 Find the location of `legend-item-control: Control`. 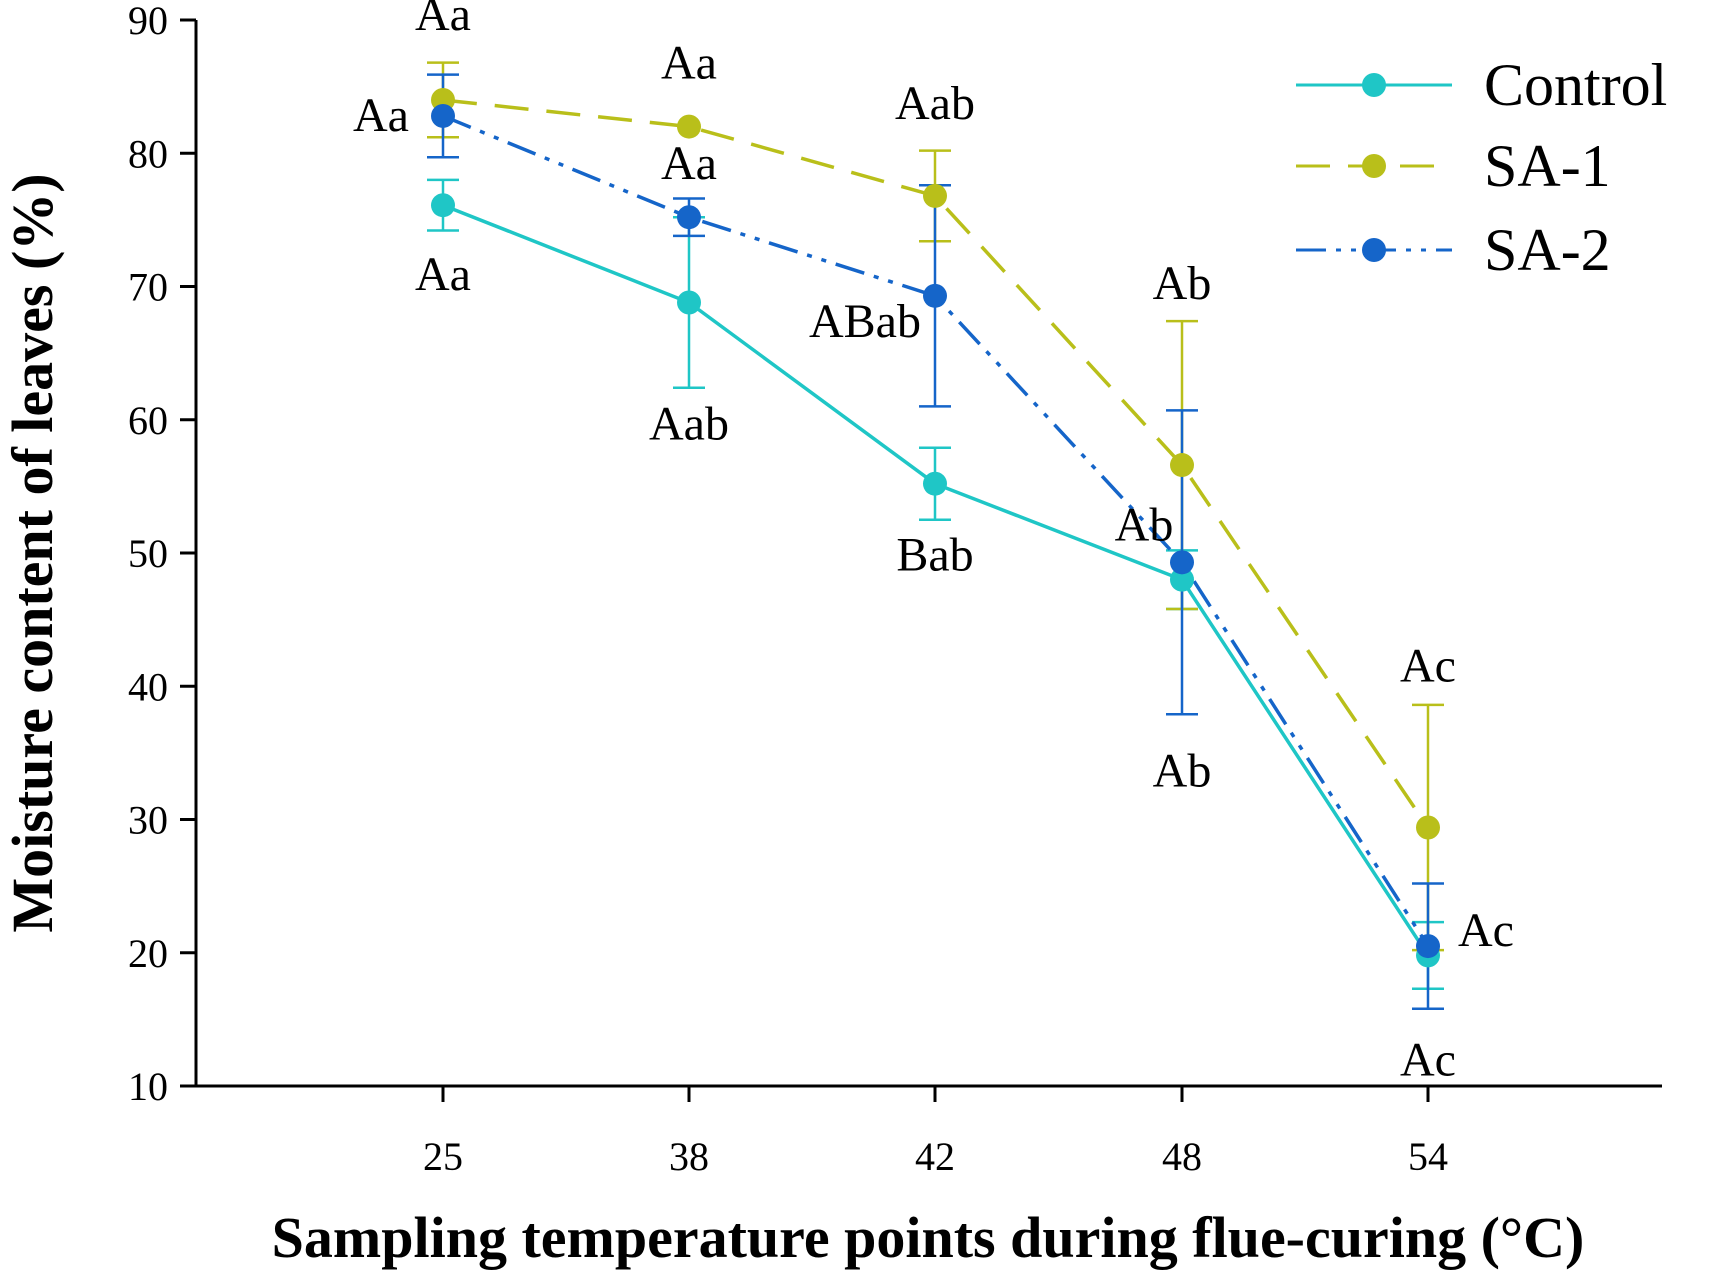

legend-item-control: Control is located at coordinates (1481, 85).